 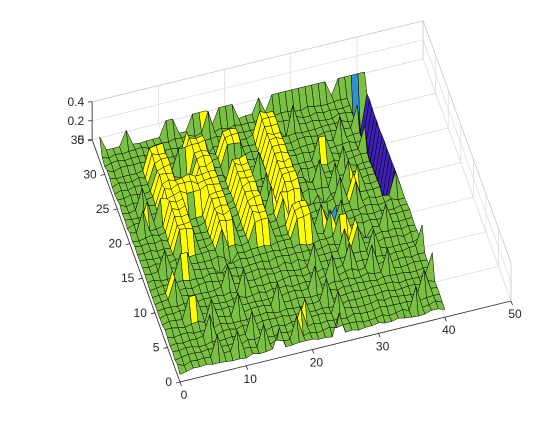 What do you see at coordinates (141, 313) in the screenshot?
I see `y-tick-label: 10` at bounding box center [141, 313].